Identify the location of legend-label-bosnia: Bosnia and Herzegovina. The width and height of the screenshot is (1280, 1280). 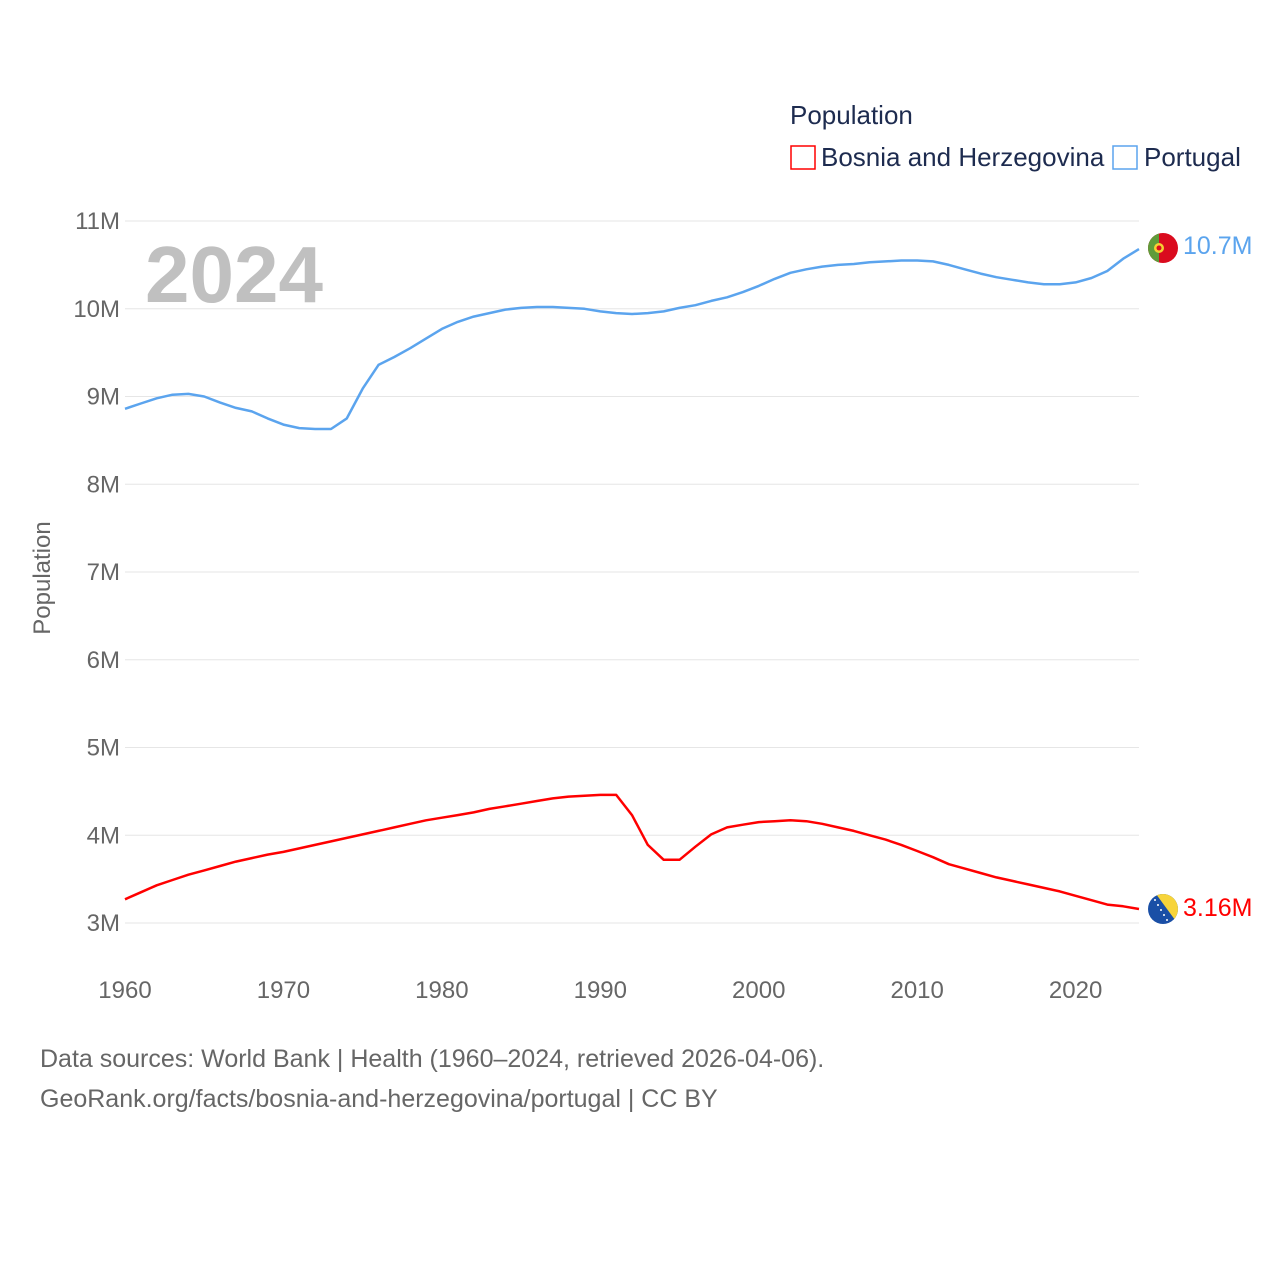
(963, 157).